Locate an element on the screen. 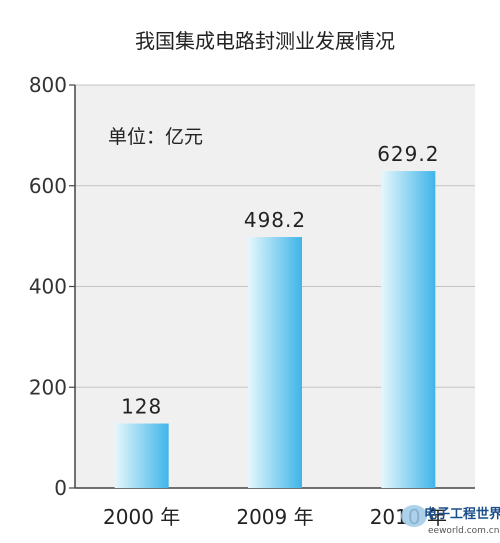 The width and height of the screenshot is (500, 543). y-tick-label: 200 is located at coordinates (48, 387).